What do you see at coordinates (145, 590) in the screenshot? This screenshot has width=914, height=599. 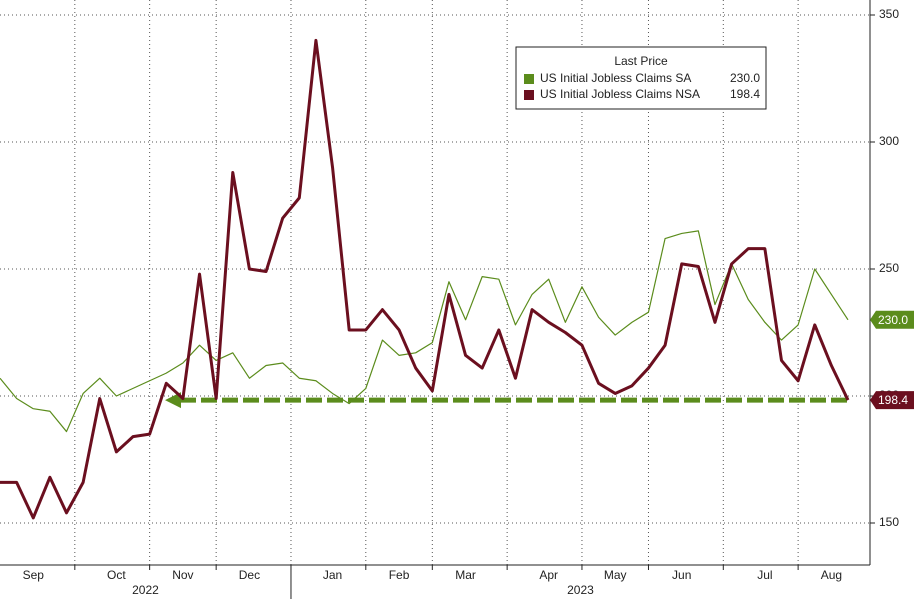 I see `year-label: 2022` at bounding box center [145, 590].